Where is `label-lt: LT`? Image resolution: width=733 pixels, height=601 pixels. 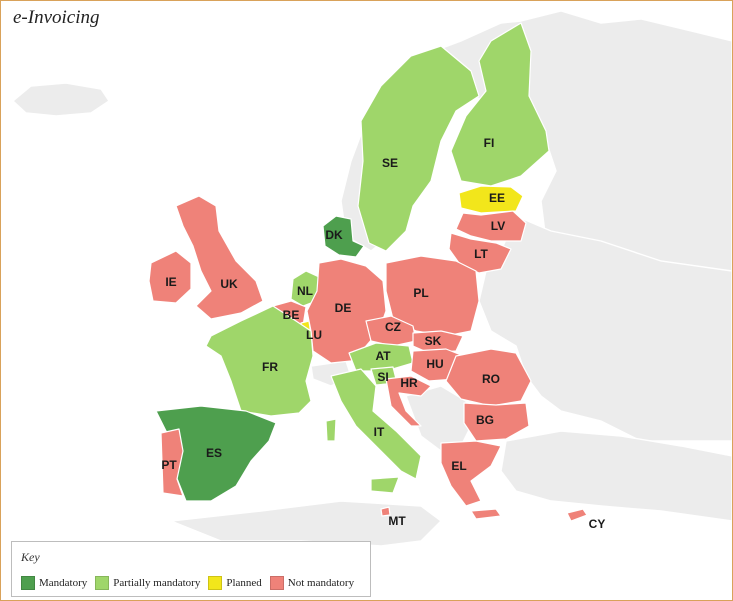 label-lt: LT is located at coordinates (481, 254).